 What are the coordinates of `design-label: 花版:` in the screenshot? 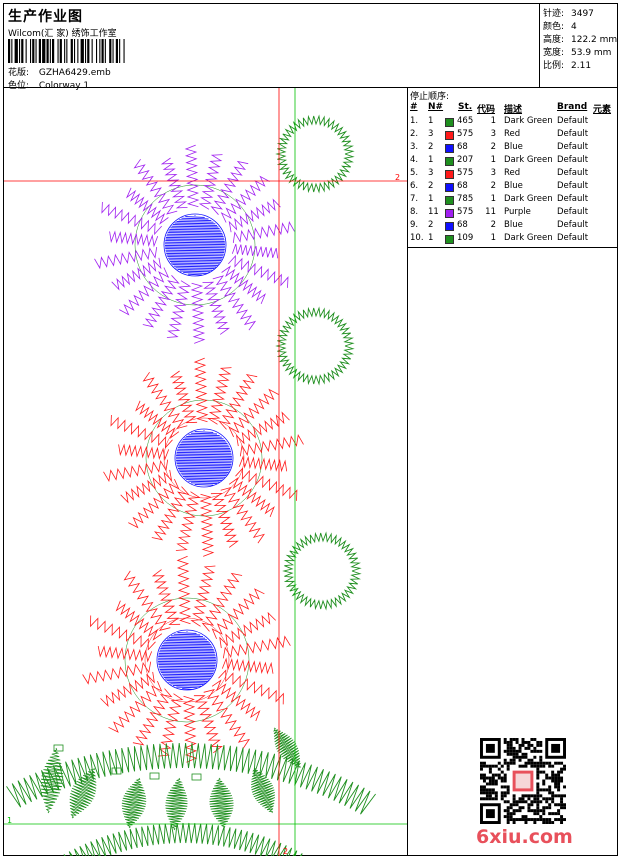 It's located at (19, 73).